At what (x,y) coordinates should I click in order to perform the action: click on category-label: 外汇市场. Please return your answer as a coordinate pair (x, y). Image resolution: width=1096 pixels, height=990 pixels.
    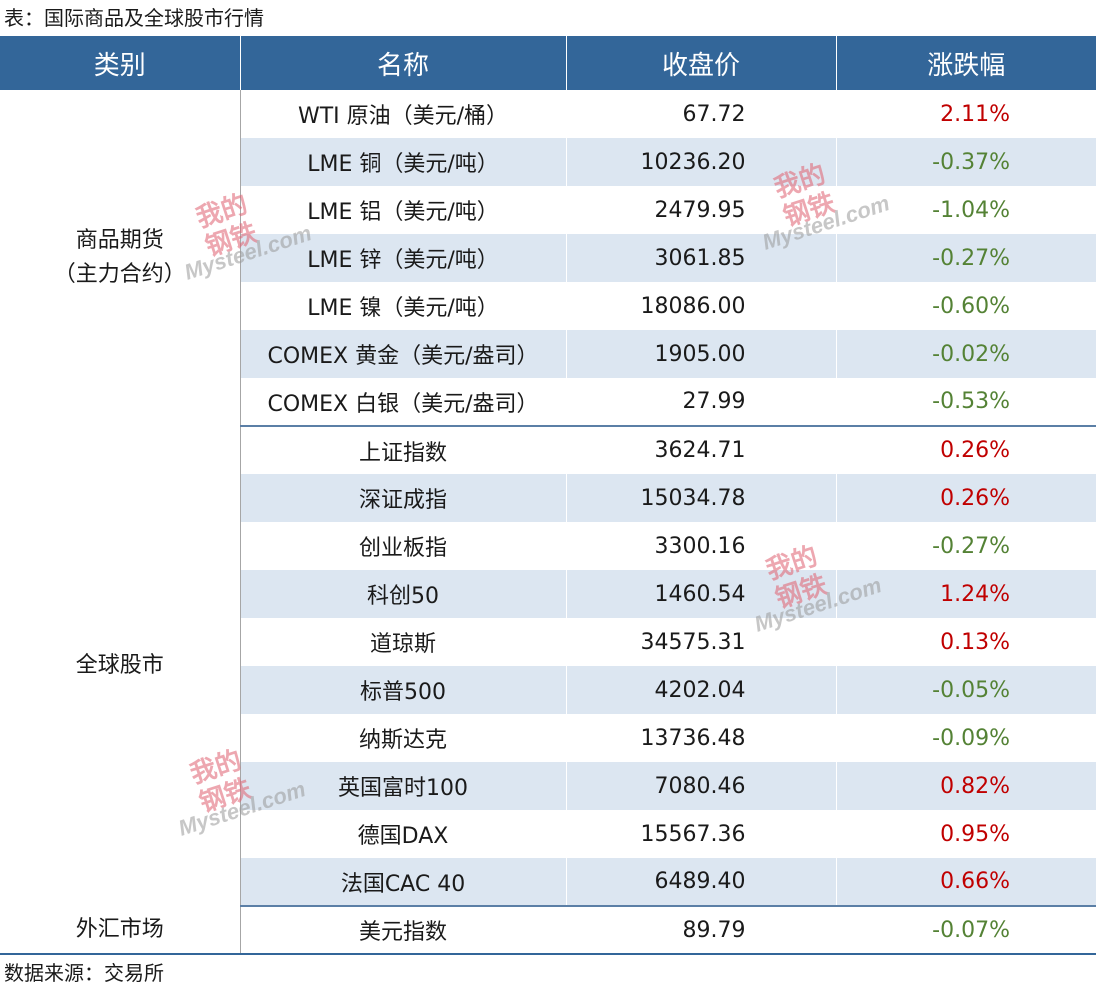
    Looking at the image, I should click on (119, 929).